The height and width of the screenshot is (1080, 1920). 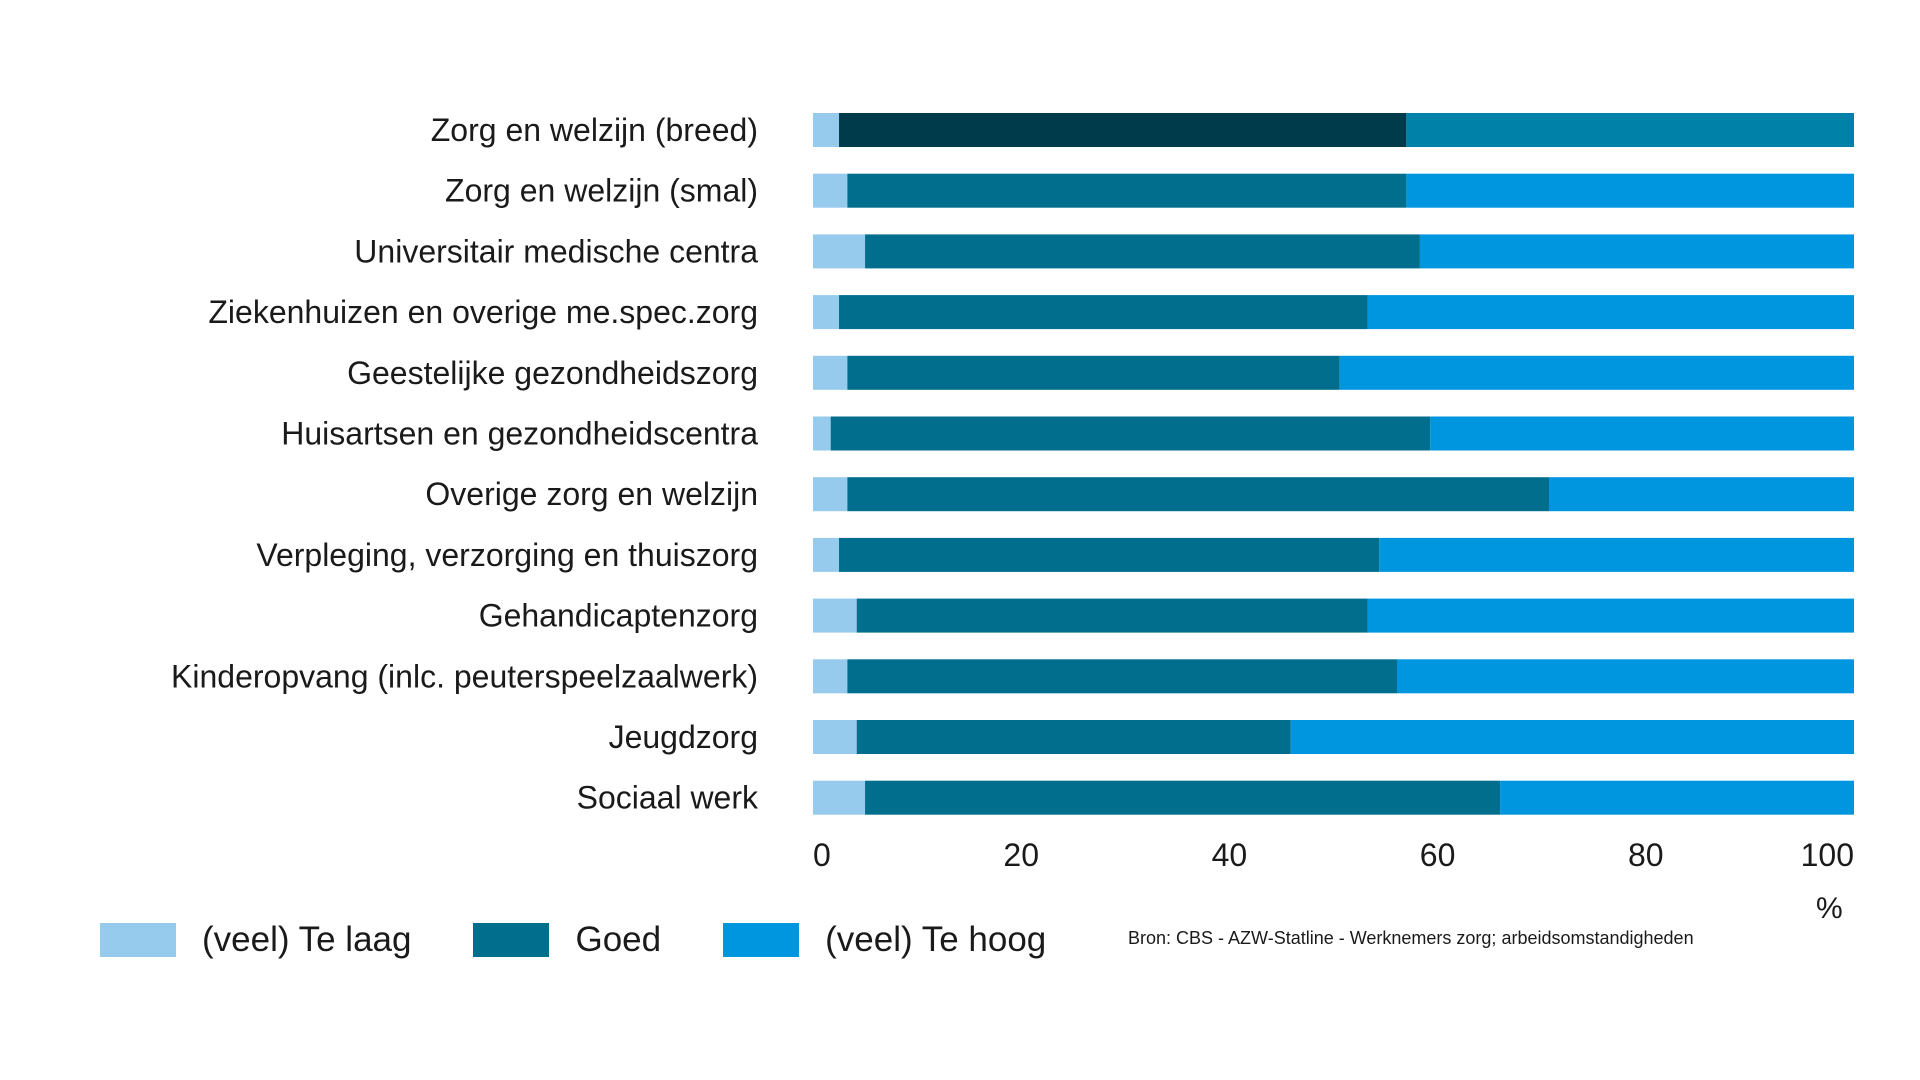 What do you see at coordinates (567, 940) in the screenshot?
I see `legend-item-goed: Goed` at bounding box center [567, 940].